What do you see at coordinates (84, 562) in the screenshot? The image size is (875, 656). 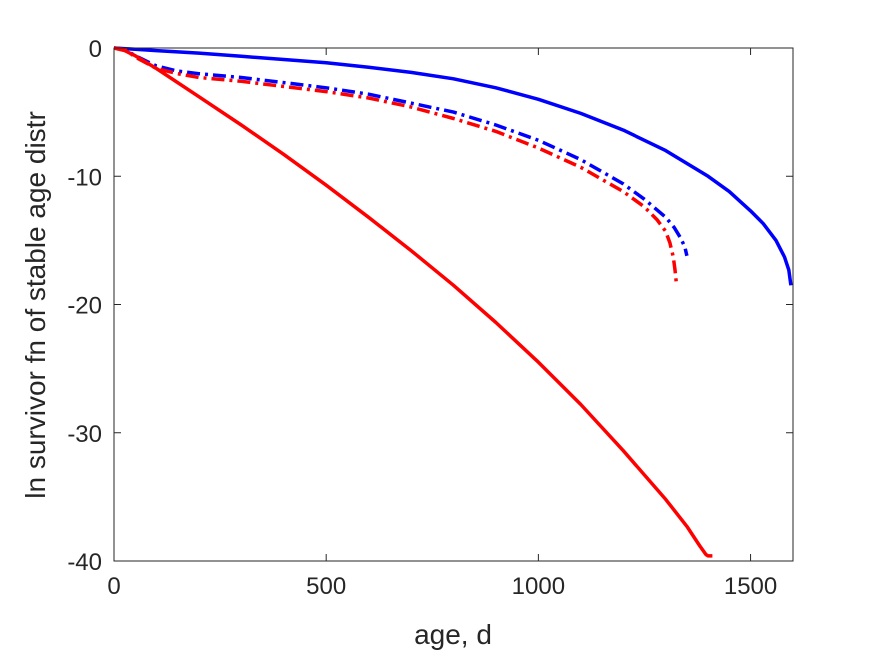 I see `y-tick-label: -40` at bounding box center [84, 562].